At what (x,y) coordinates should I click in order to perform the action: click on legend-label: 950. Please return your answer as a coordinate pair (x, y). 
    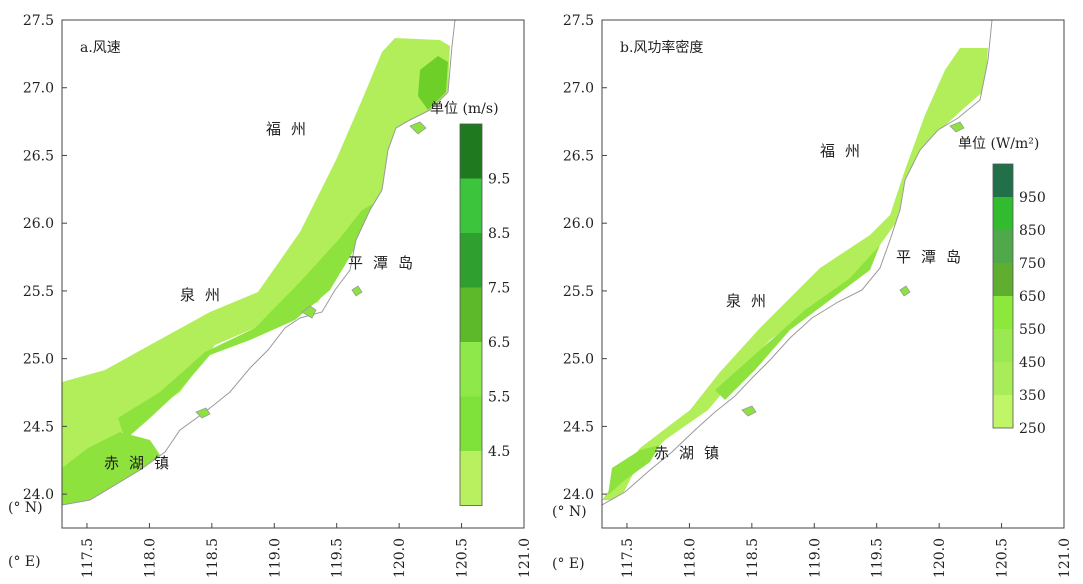
    Looking at the image, I should click on (1032, 198).